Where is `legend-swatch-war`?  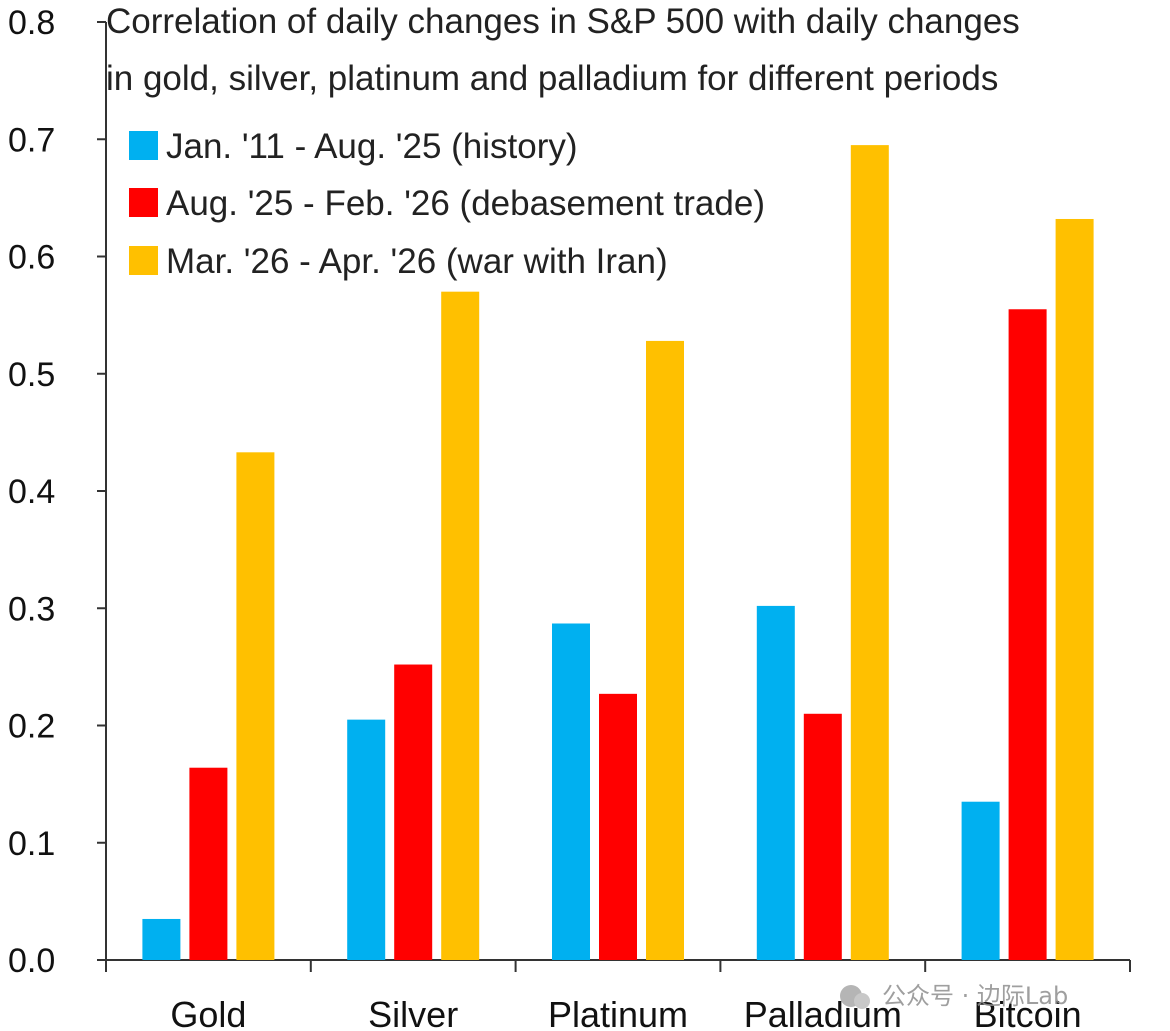 legend-swatch-war is located at coordinates (143, 260).